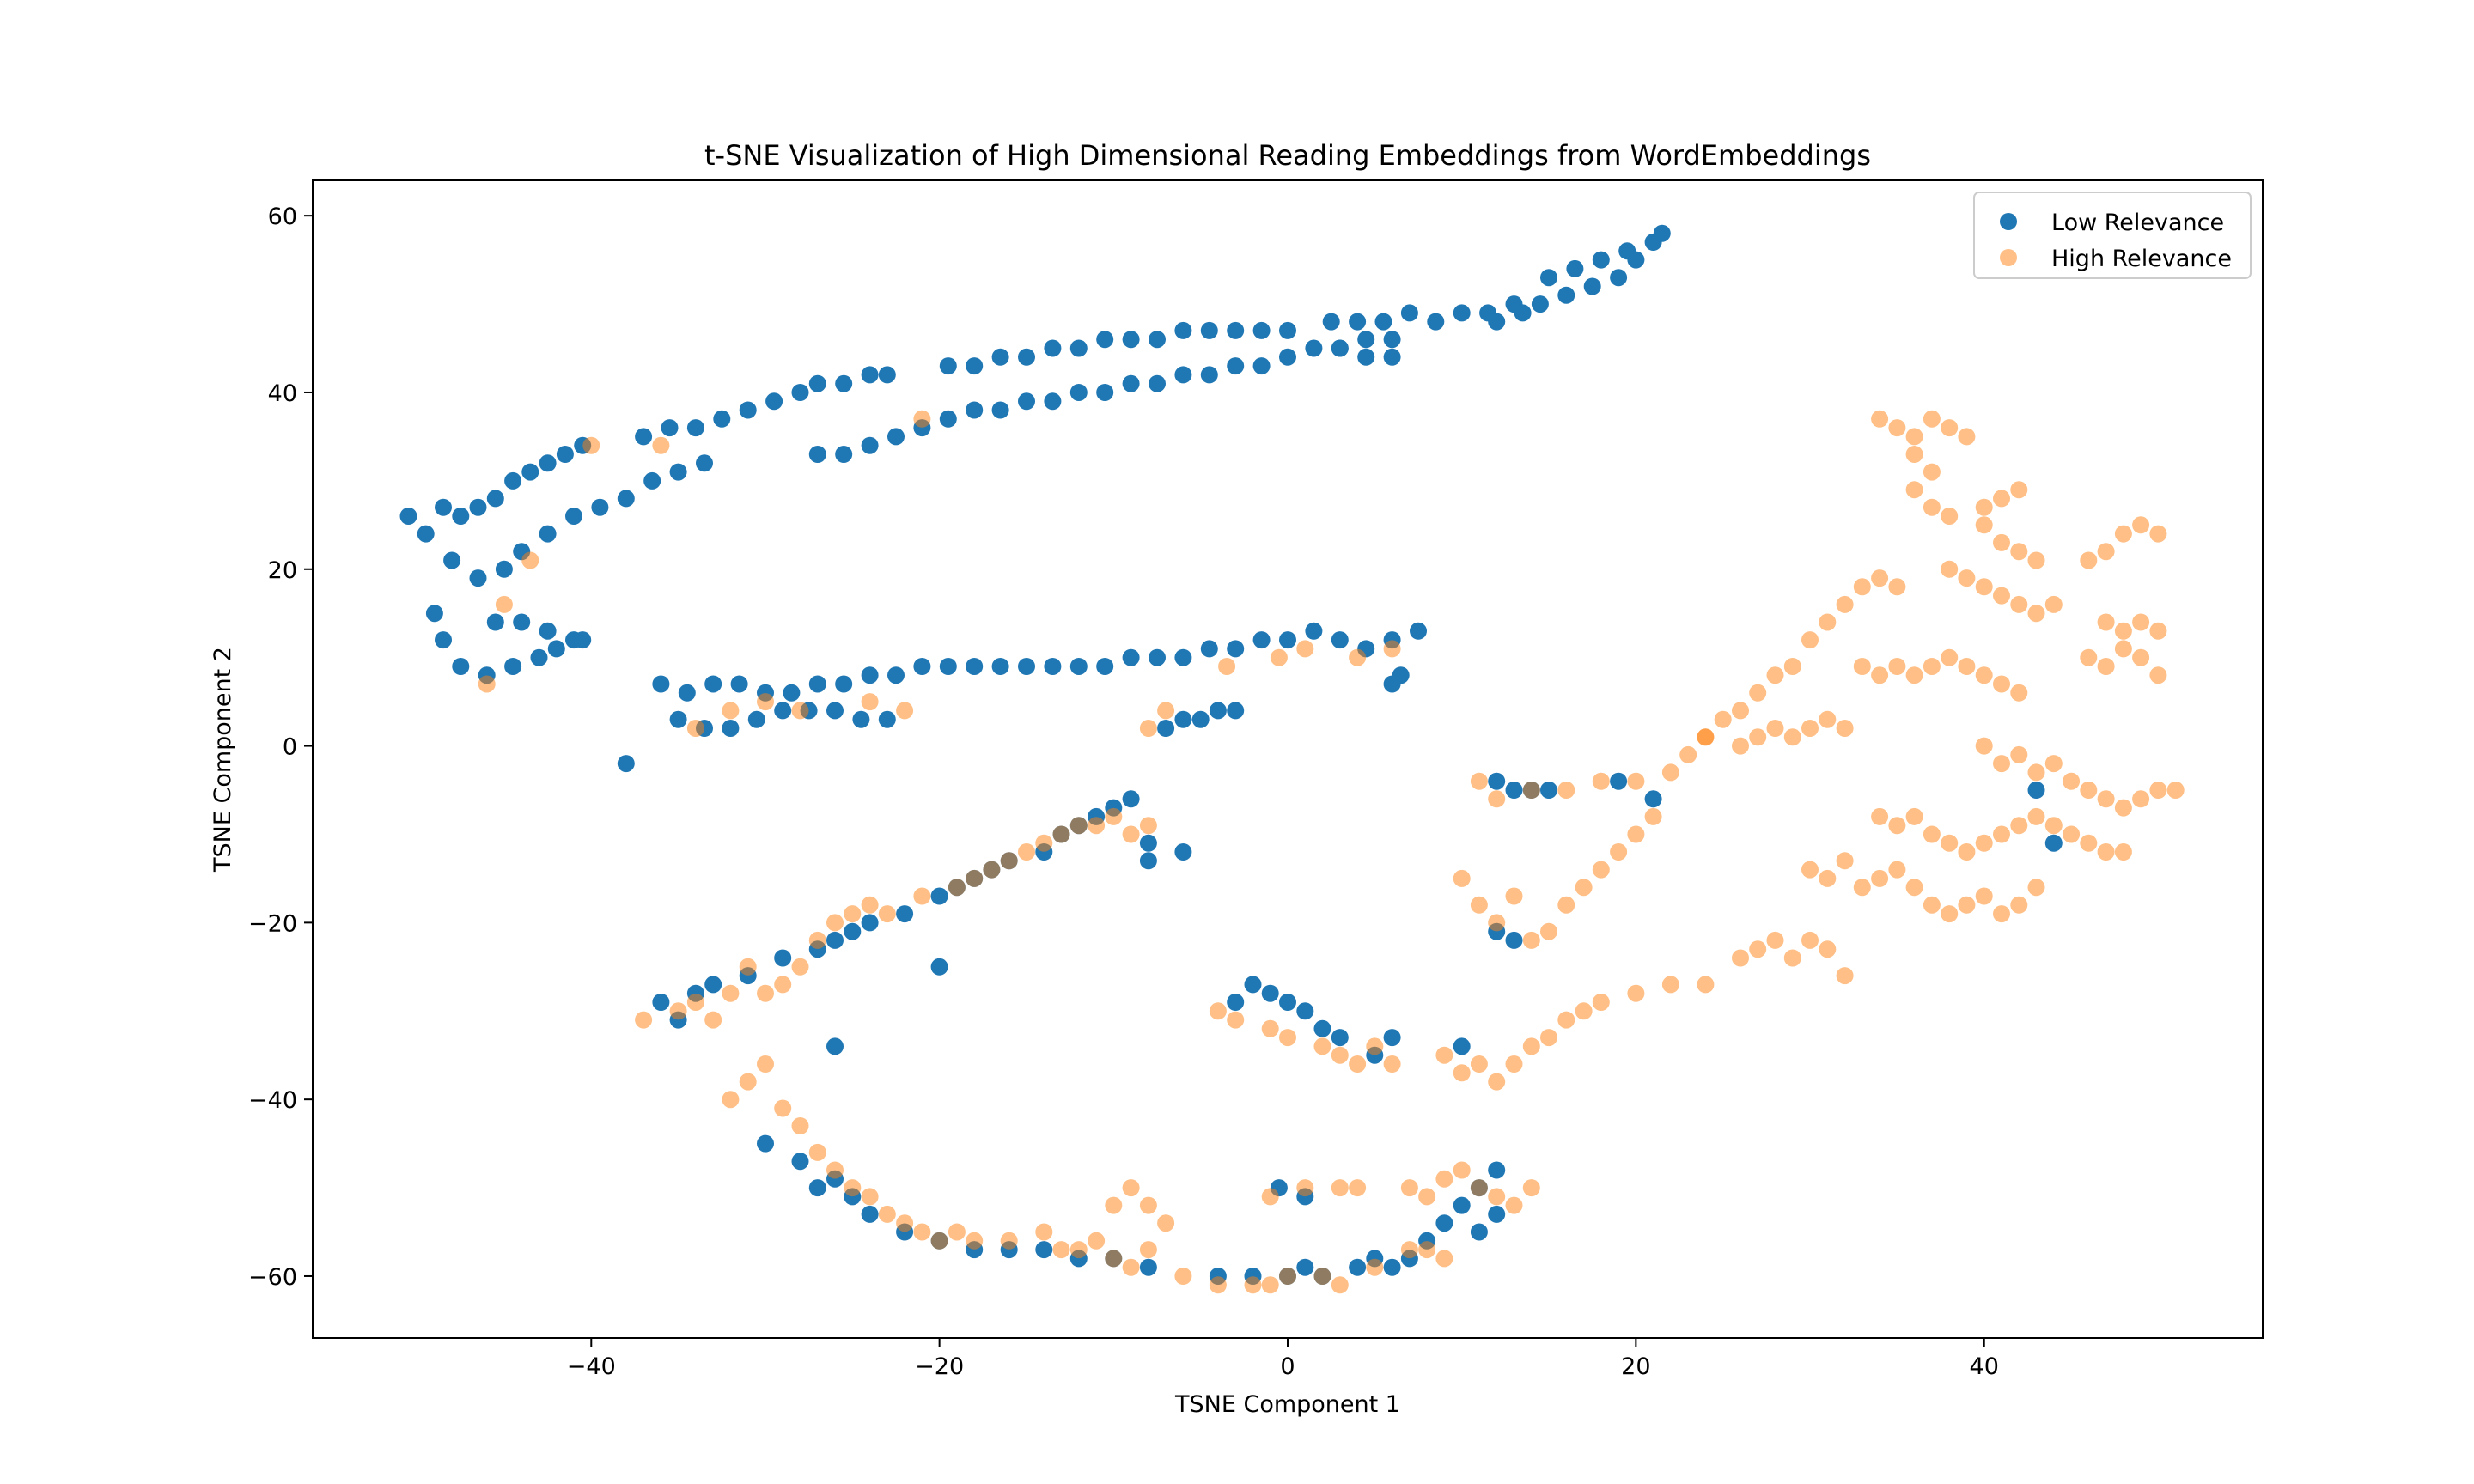  I want to click on y-tick-label: 0, so click(290, 748).